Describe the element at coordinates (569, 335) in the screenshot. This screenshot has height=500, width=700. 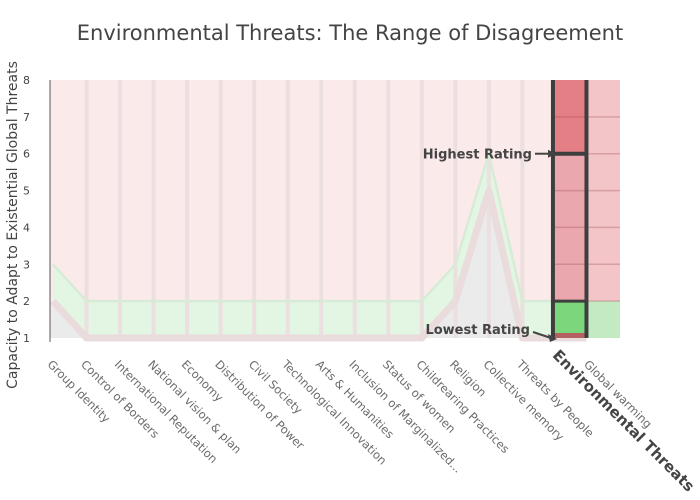
I see `highlight-segment-low` at that location.